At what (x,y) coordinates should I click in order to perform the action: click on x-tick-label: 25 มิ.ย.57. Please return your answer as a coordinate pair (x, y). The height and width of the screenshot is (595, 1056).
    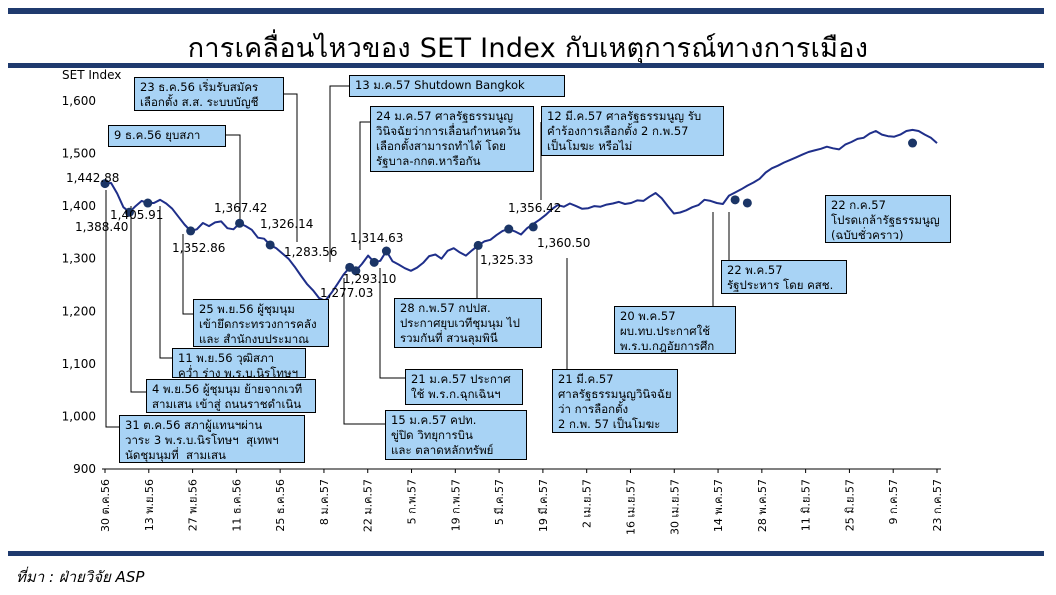
    Looking at the image, I should click on (849, 505).